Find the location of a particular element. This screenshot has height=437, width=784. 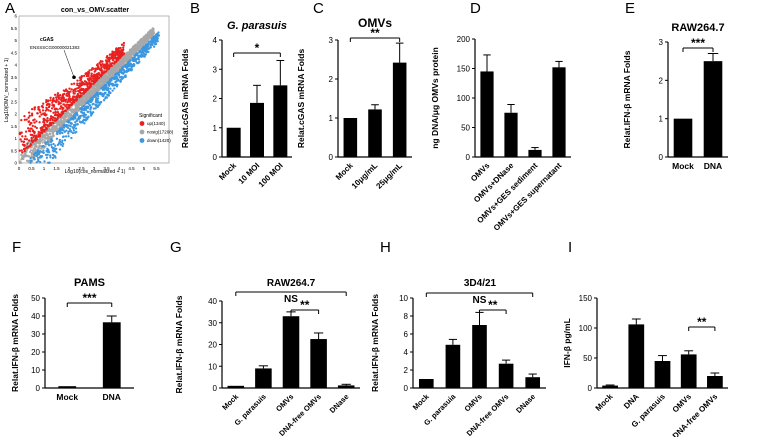

x-tick-label: 1.5 is located at coordinates (56, 168).